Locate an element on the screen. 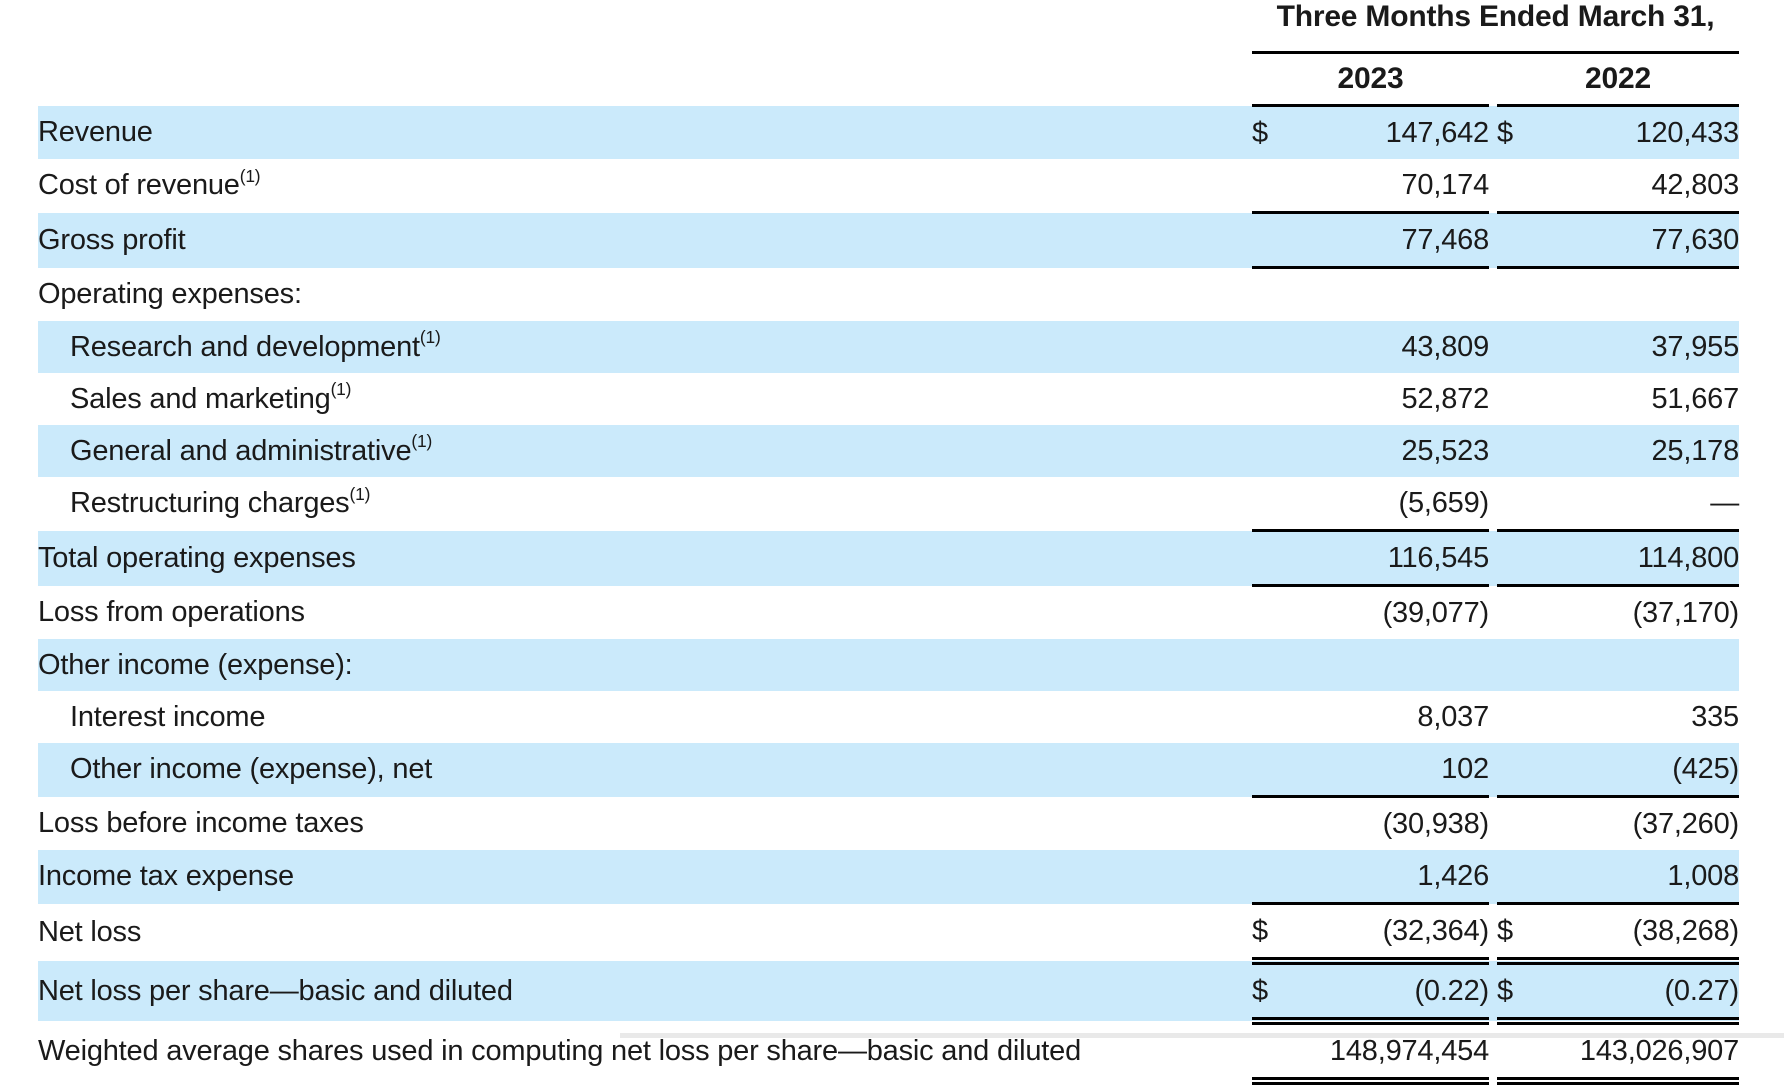 The width and height of the screenshot is (1784, 1085). table-row: Other income (expense), net 102 (425) is located at coordinates (888, 770).